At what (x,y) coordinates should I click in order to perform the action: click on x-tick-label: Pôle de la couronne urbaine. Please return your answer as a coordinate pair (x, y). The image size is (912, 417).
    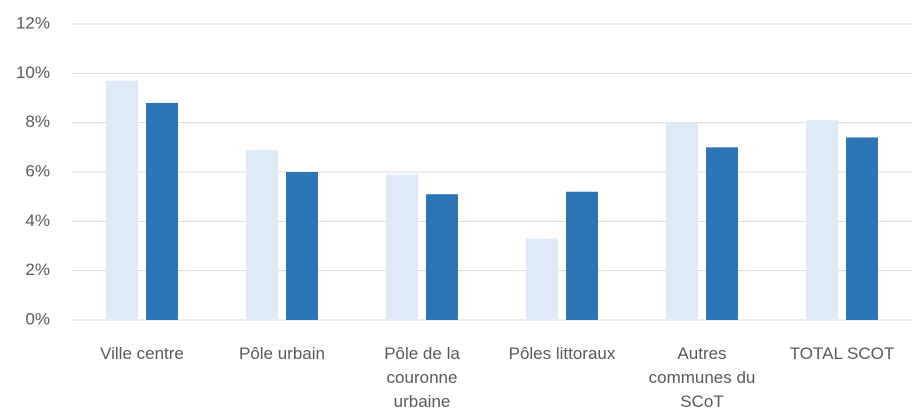
    Looking at the image, I should click on (422, 377).